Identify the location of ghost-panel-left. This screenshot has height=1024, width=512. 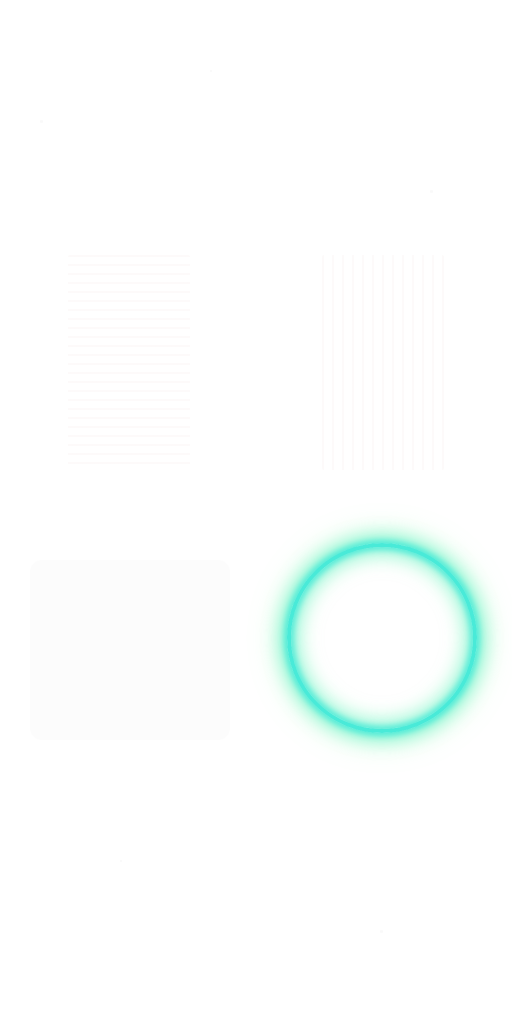
(129, 362).